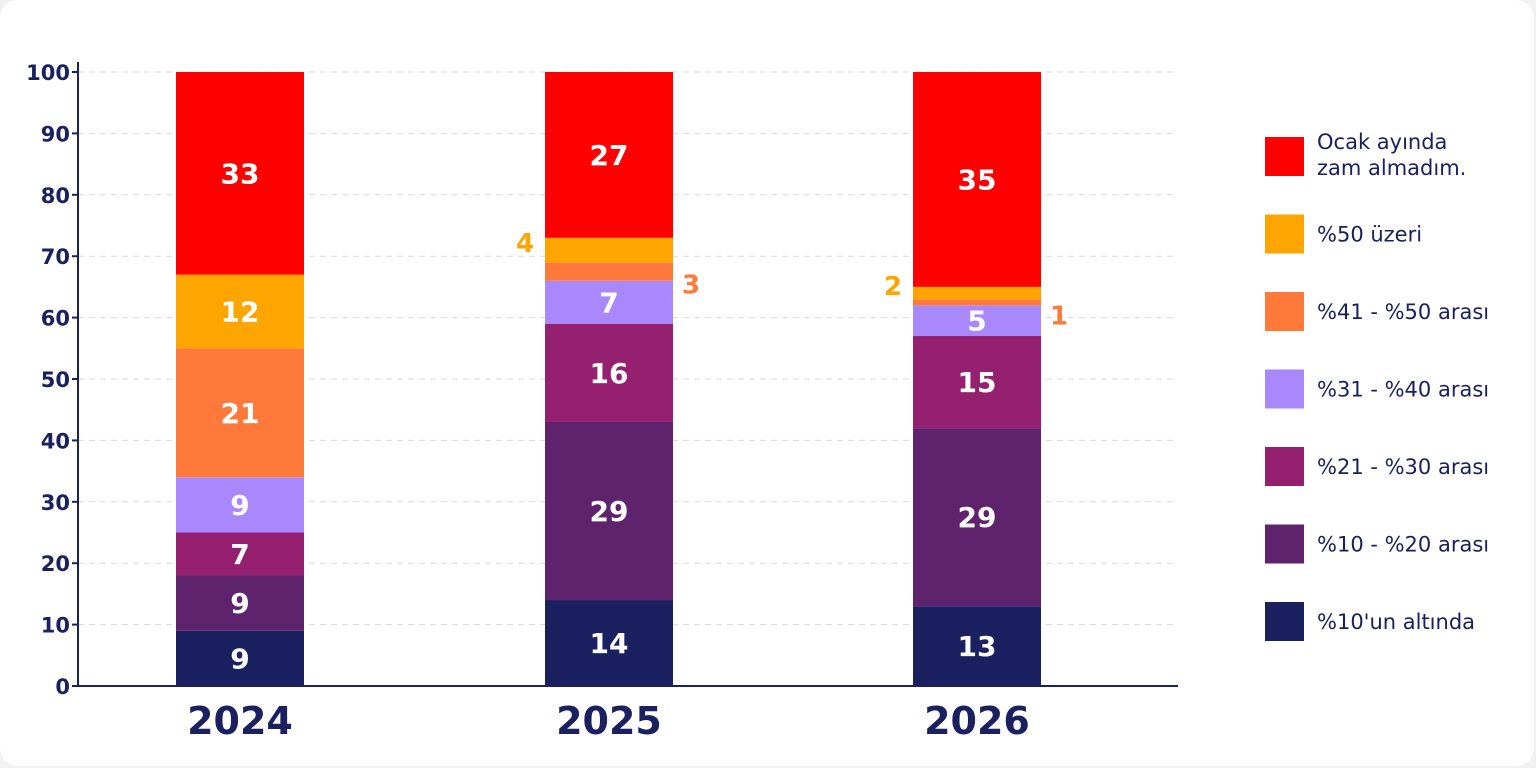 This screenshot has width=1536, height=768. Describe the element at coordinates (62, 687) in the screenshot. I see `y-tick-label: 0` at that location.